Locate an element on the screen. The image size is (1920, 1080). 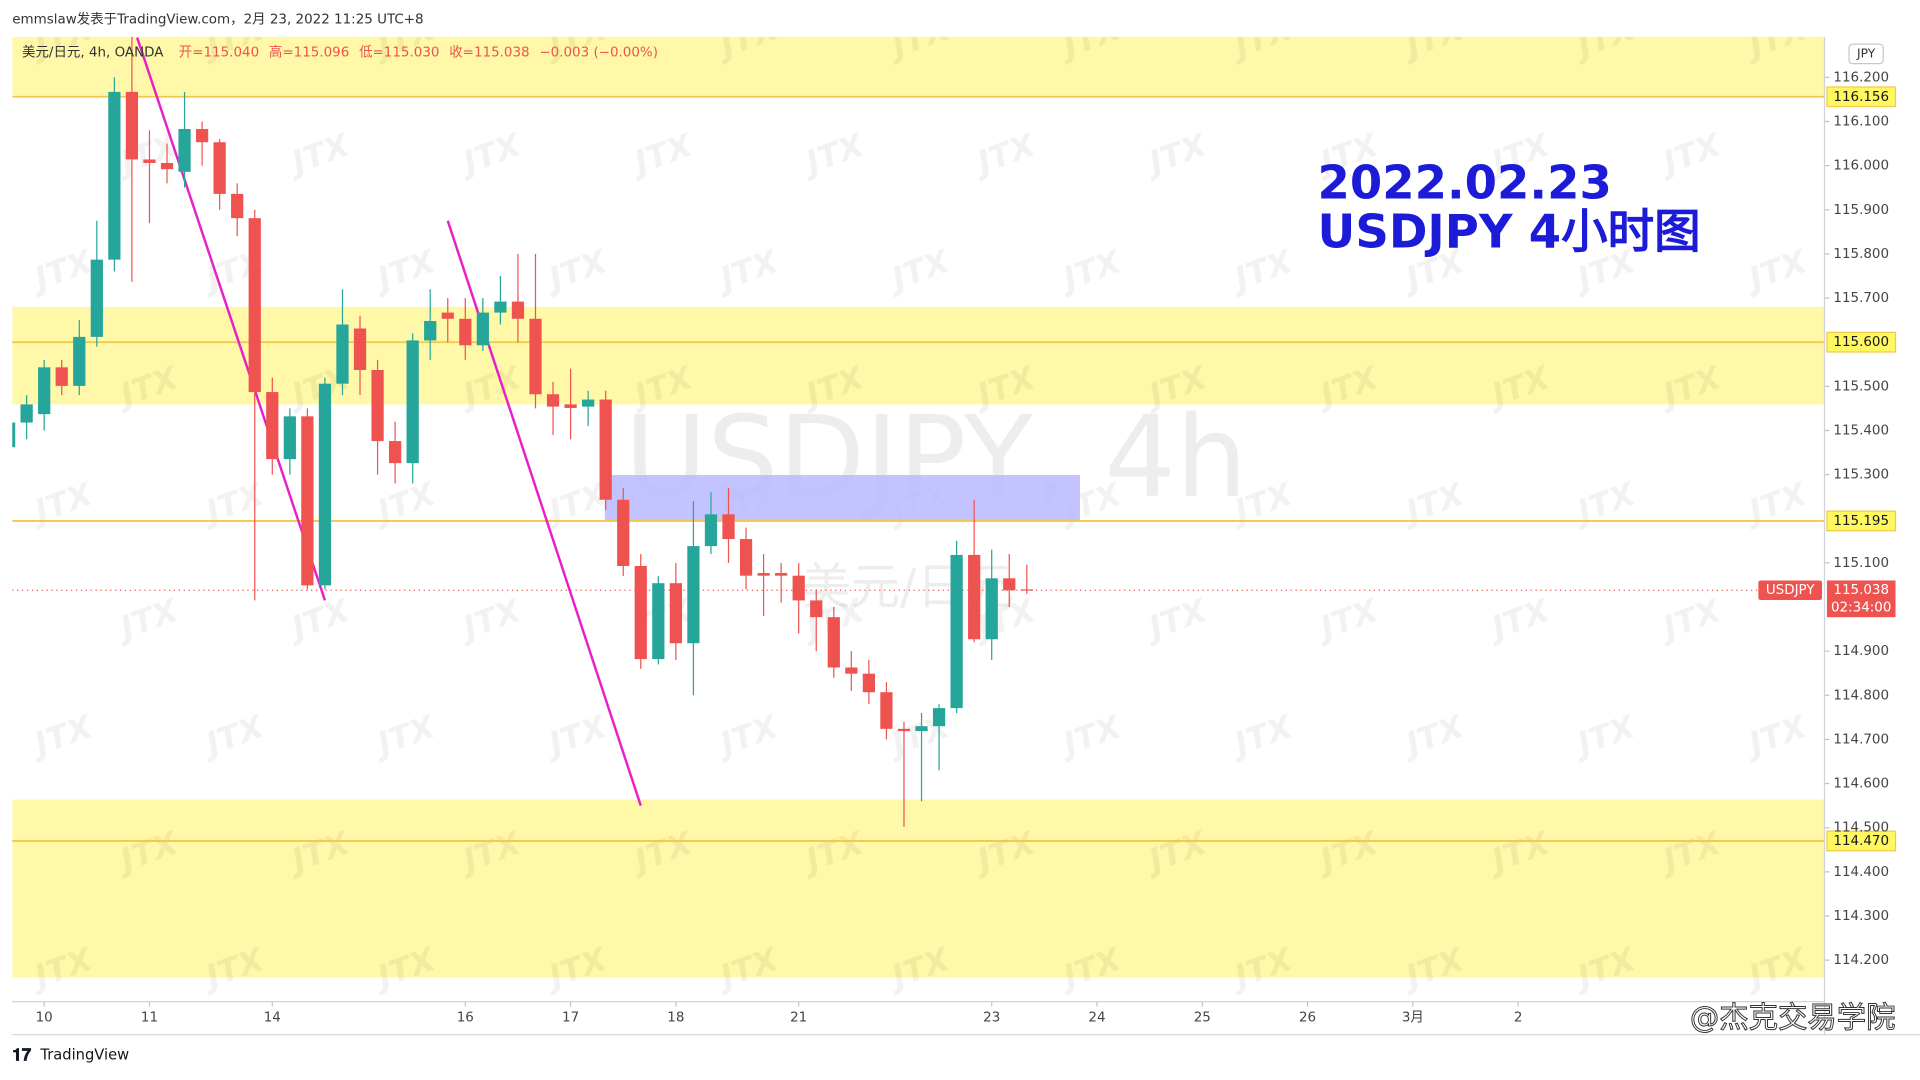
y-tick-label: 114.900 is located at coordinates (1861, 651).